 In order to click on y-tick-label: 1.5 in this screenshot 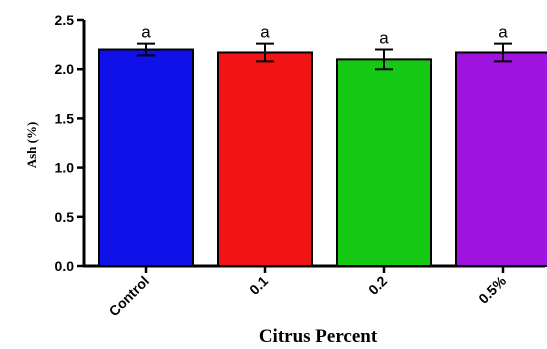, I will do `click(65, 118)`.